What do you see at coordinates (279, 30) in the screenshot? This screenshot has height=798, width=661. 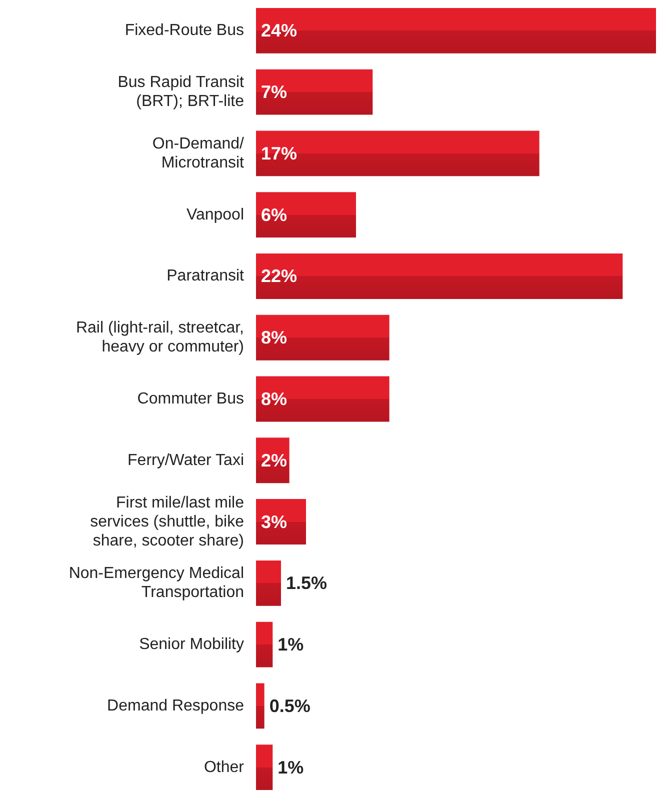 I see `data-label: 24%` at bounding box center [279, 30].